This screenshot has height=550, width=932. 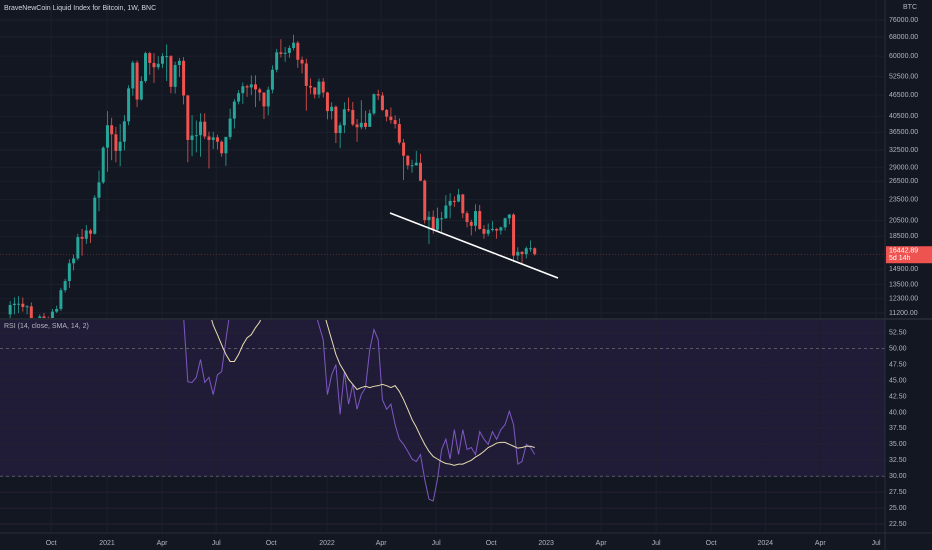 I want to click on y-tick-label: 20500.00, so click(x=903, y=220).